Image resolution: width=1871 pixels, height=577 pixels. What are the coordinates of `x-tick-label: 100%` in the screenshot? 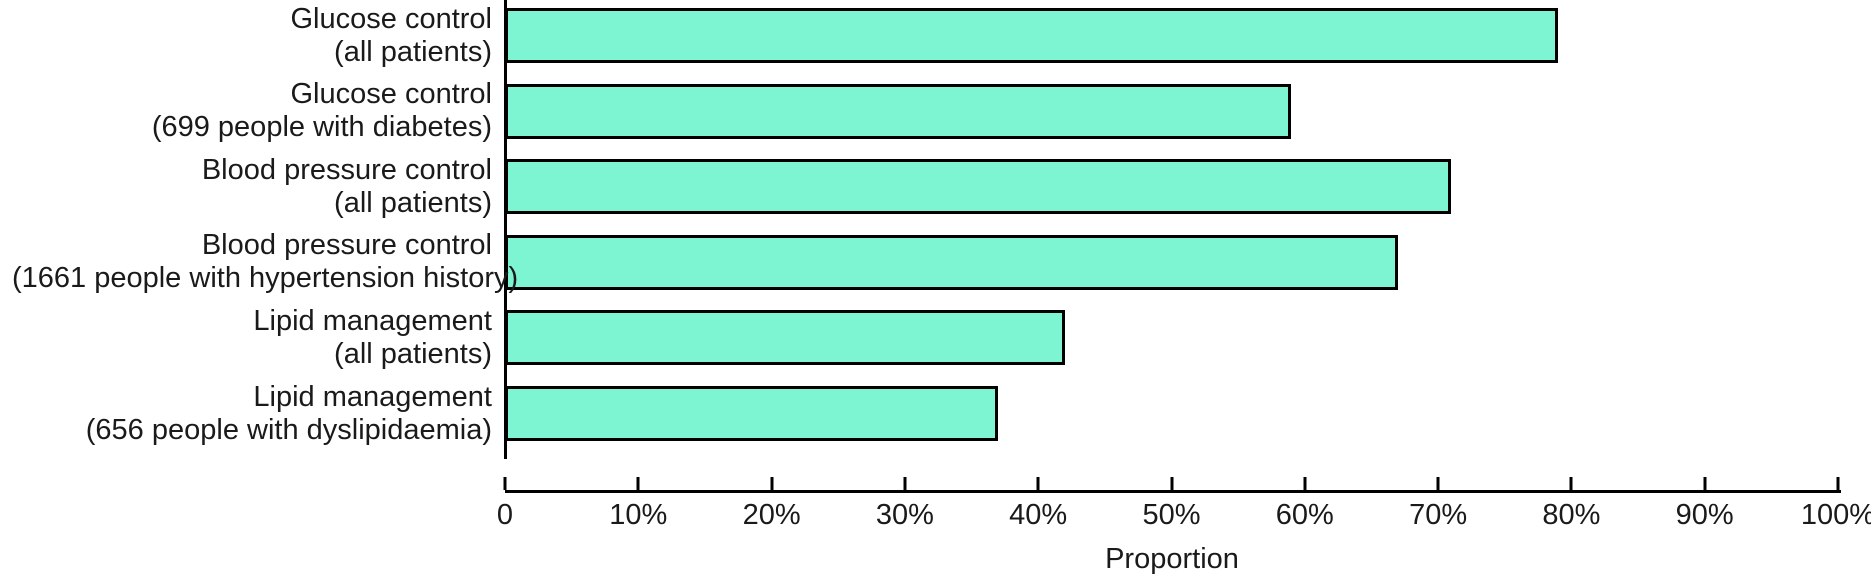 It's located at (1835, 515).